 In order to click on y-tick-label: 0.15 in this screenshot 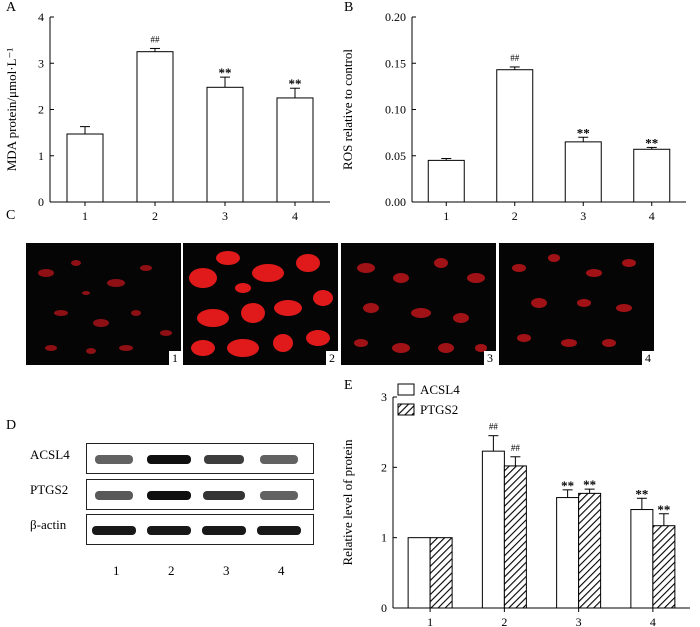, I will do `click(395, 63)`.